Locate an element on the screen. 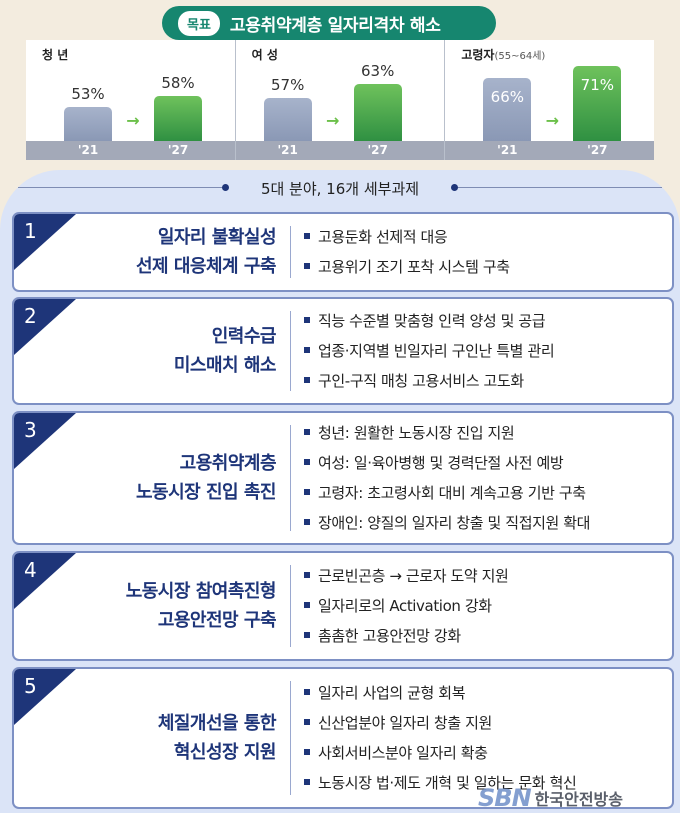 This screenshot has width=680, height=813. bar-value-label: 71% is located at coordinates (597, 85).